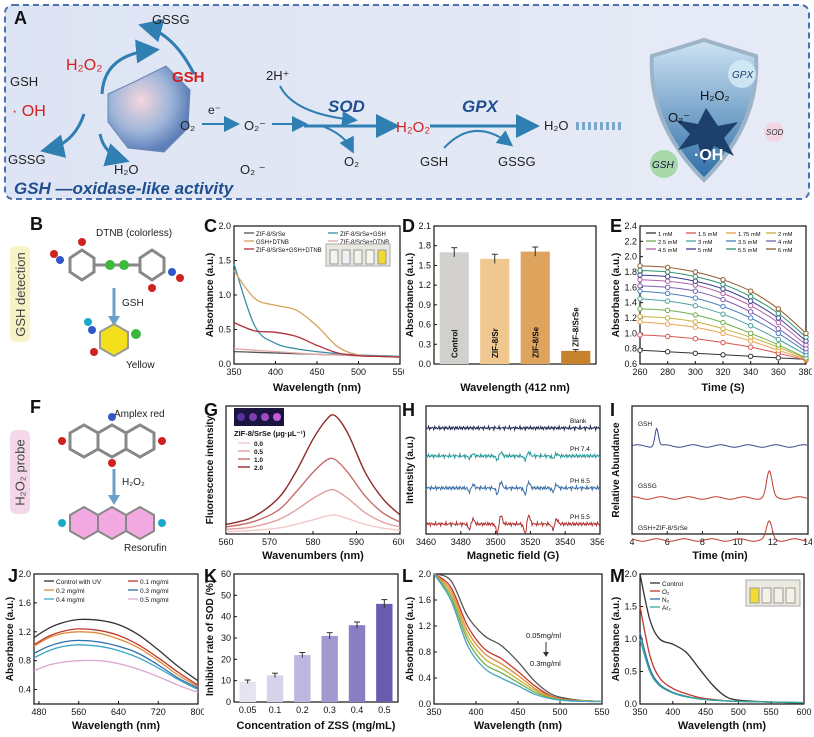  I want to click on o2-low-arrow, so click(337, 139).